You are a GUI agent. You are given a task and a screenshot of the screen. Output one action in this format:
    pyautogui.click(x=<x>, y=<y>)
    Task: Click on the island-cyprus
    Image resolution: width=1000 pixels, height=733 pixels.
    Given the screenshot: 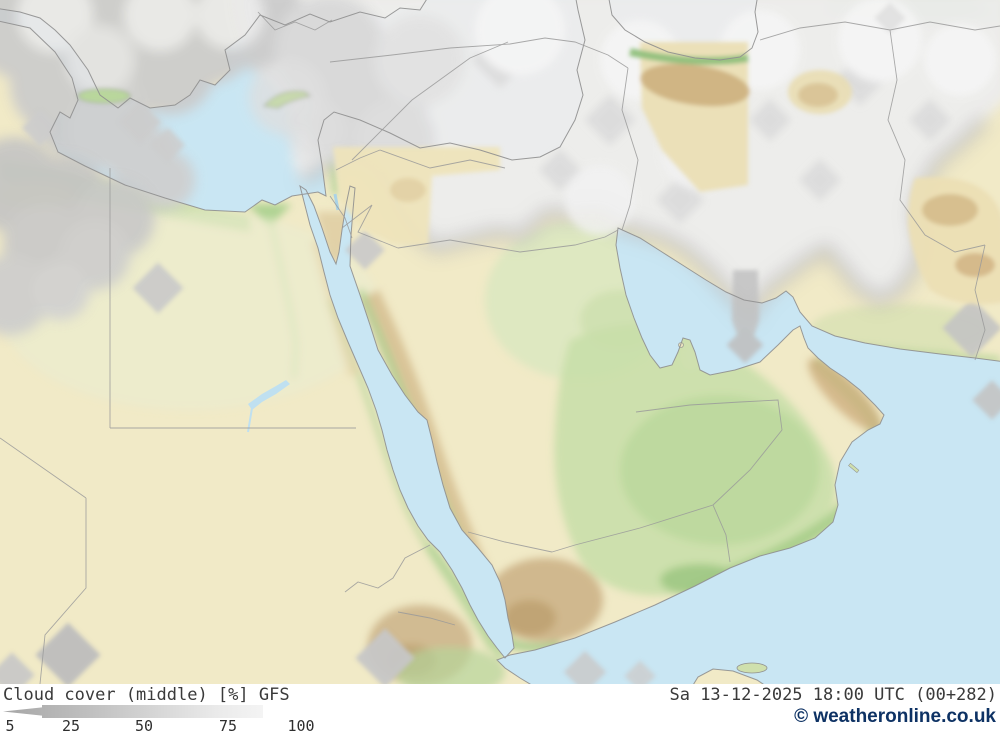 What is the action you would take?
    pyautogui.click(x=287, y=99)
    